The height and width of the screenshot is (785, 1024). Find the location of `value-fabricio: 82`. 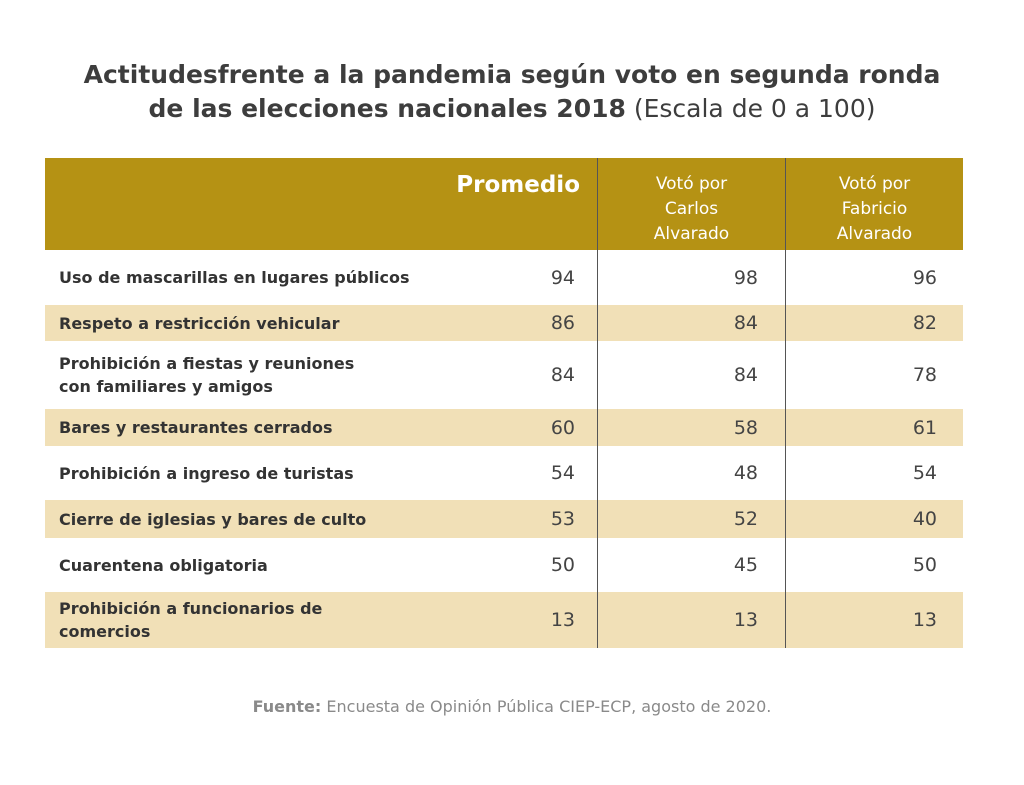

value-fabricio: 82 is located at coordinates (924, 323).